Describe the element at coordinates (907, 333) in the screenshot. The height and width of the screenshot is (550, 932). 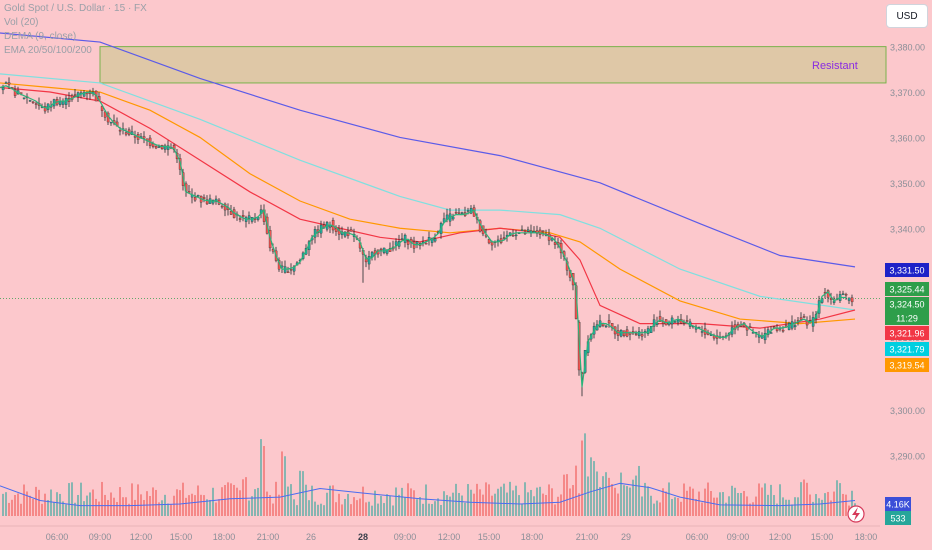
I see `price-label-ema20: 3,321.96` at that location.